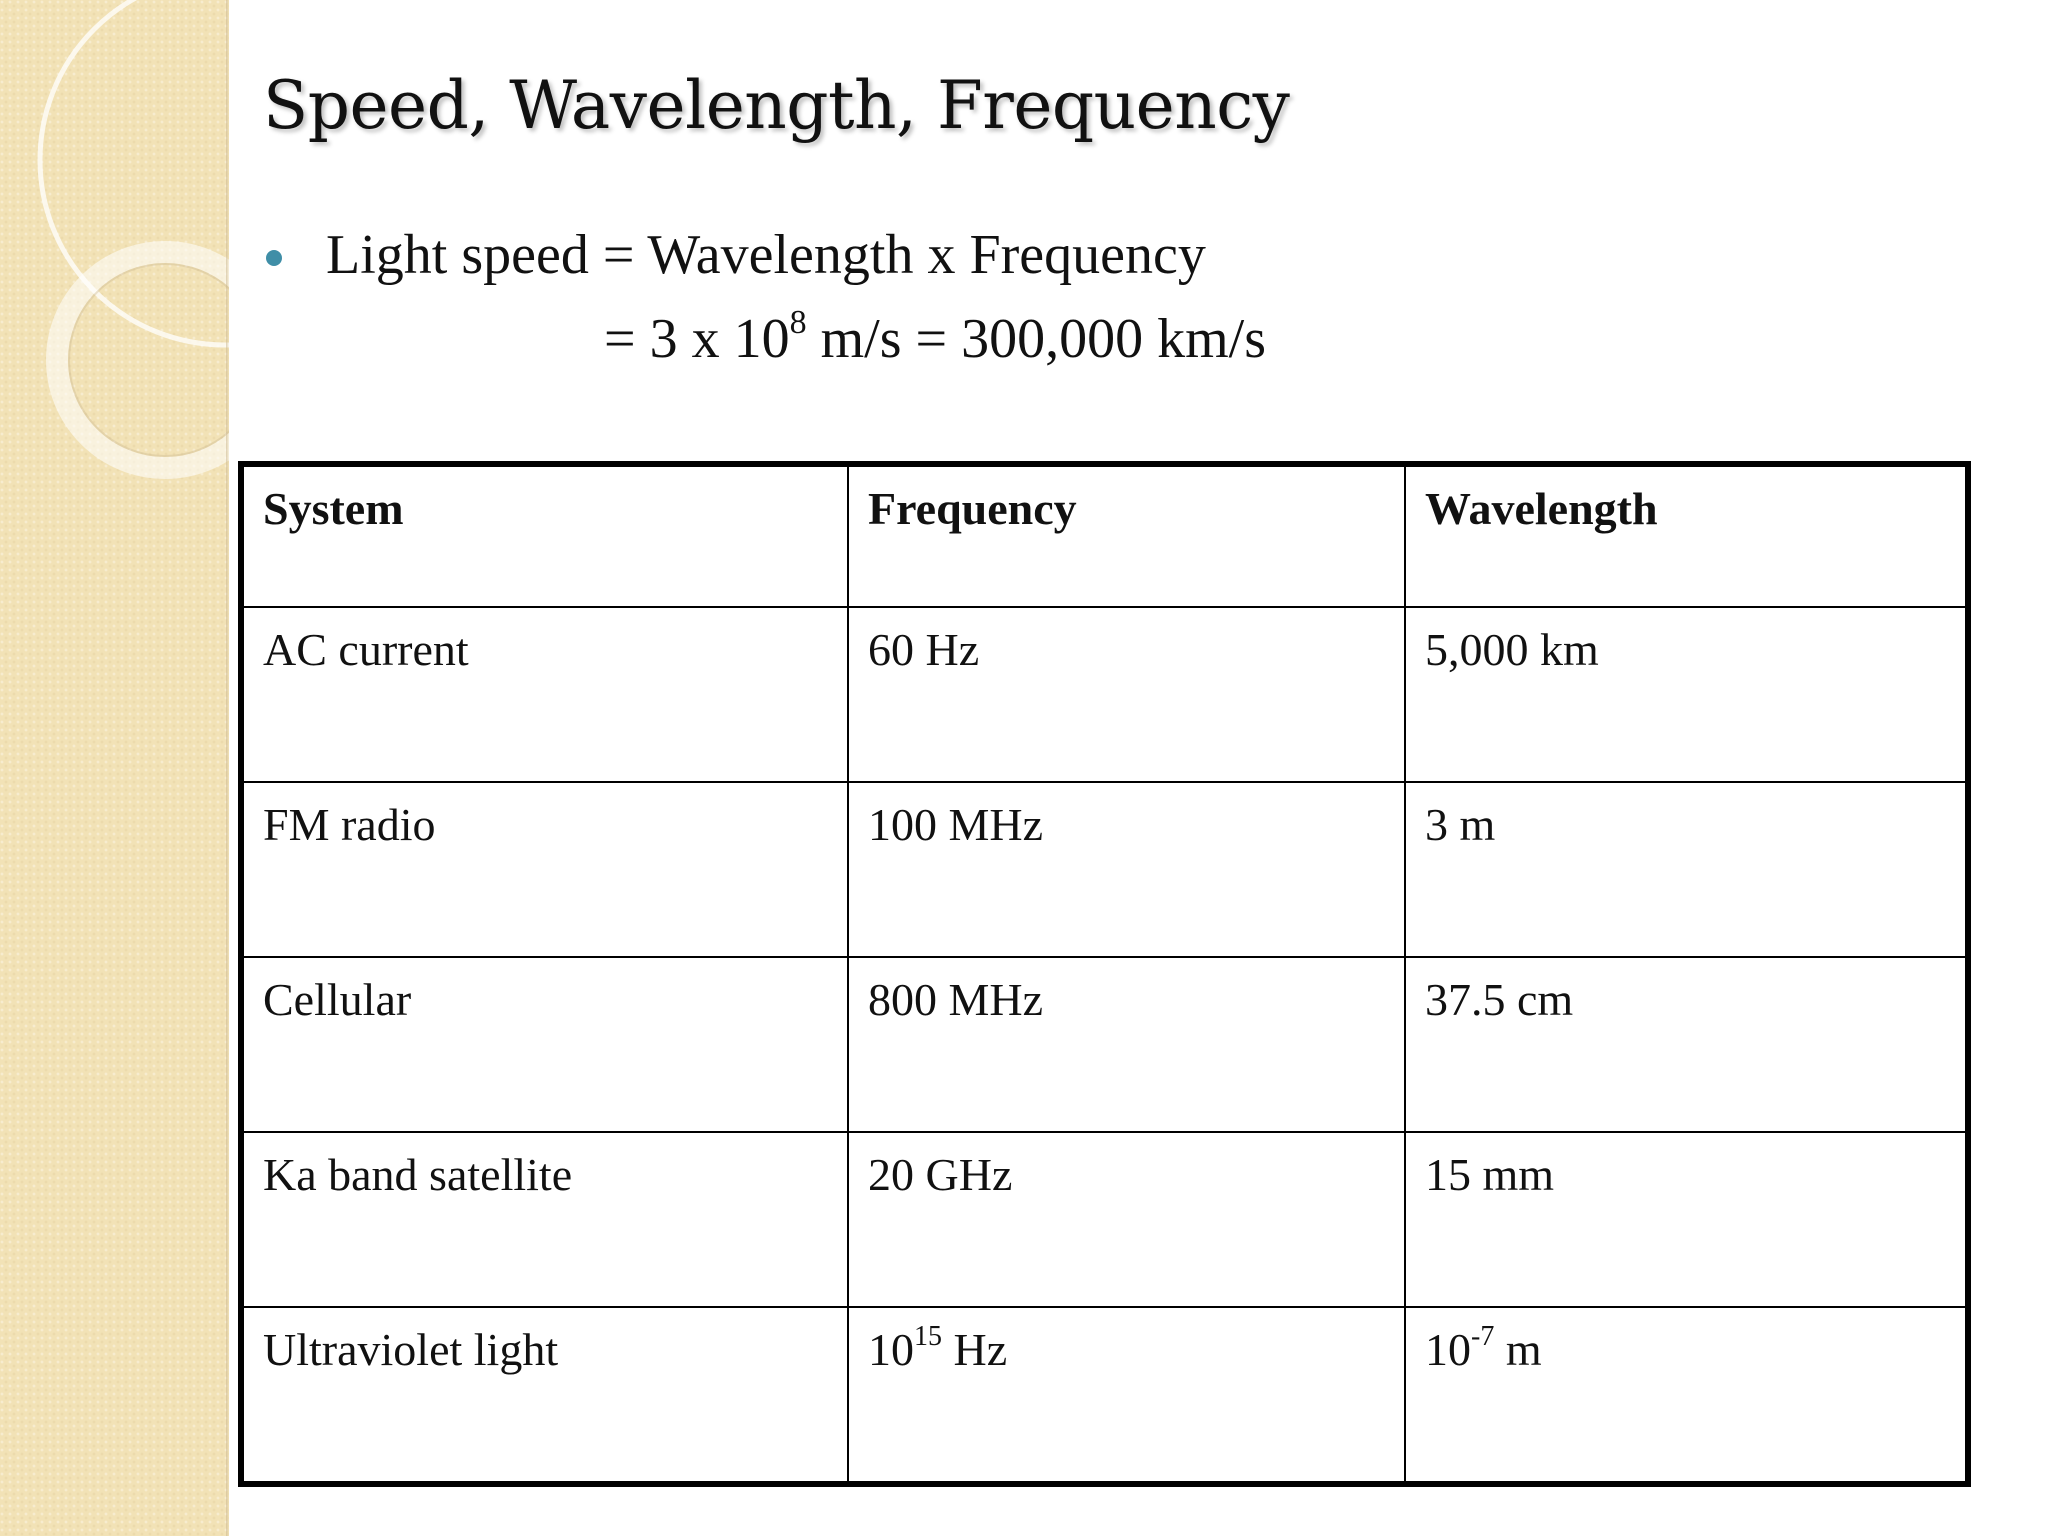 The image size is (2048, 1536). What do you see at coordinates (766, 255) in the screenshot?
I see `bullet-text-line1: Light speed = Wavelength x Frequency` at bounding box center [766, 255].